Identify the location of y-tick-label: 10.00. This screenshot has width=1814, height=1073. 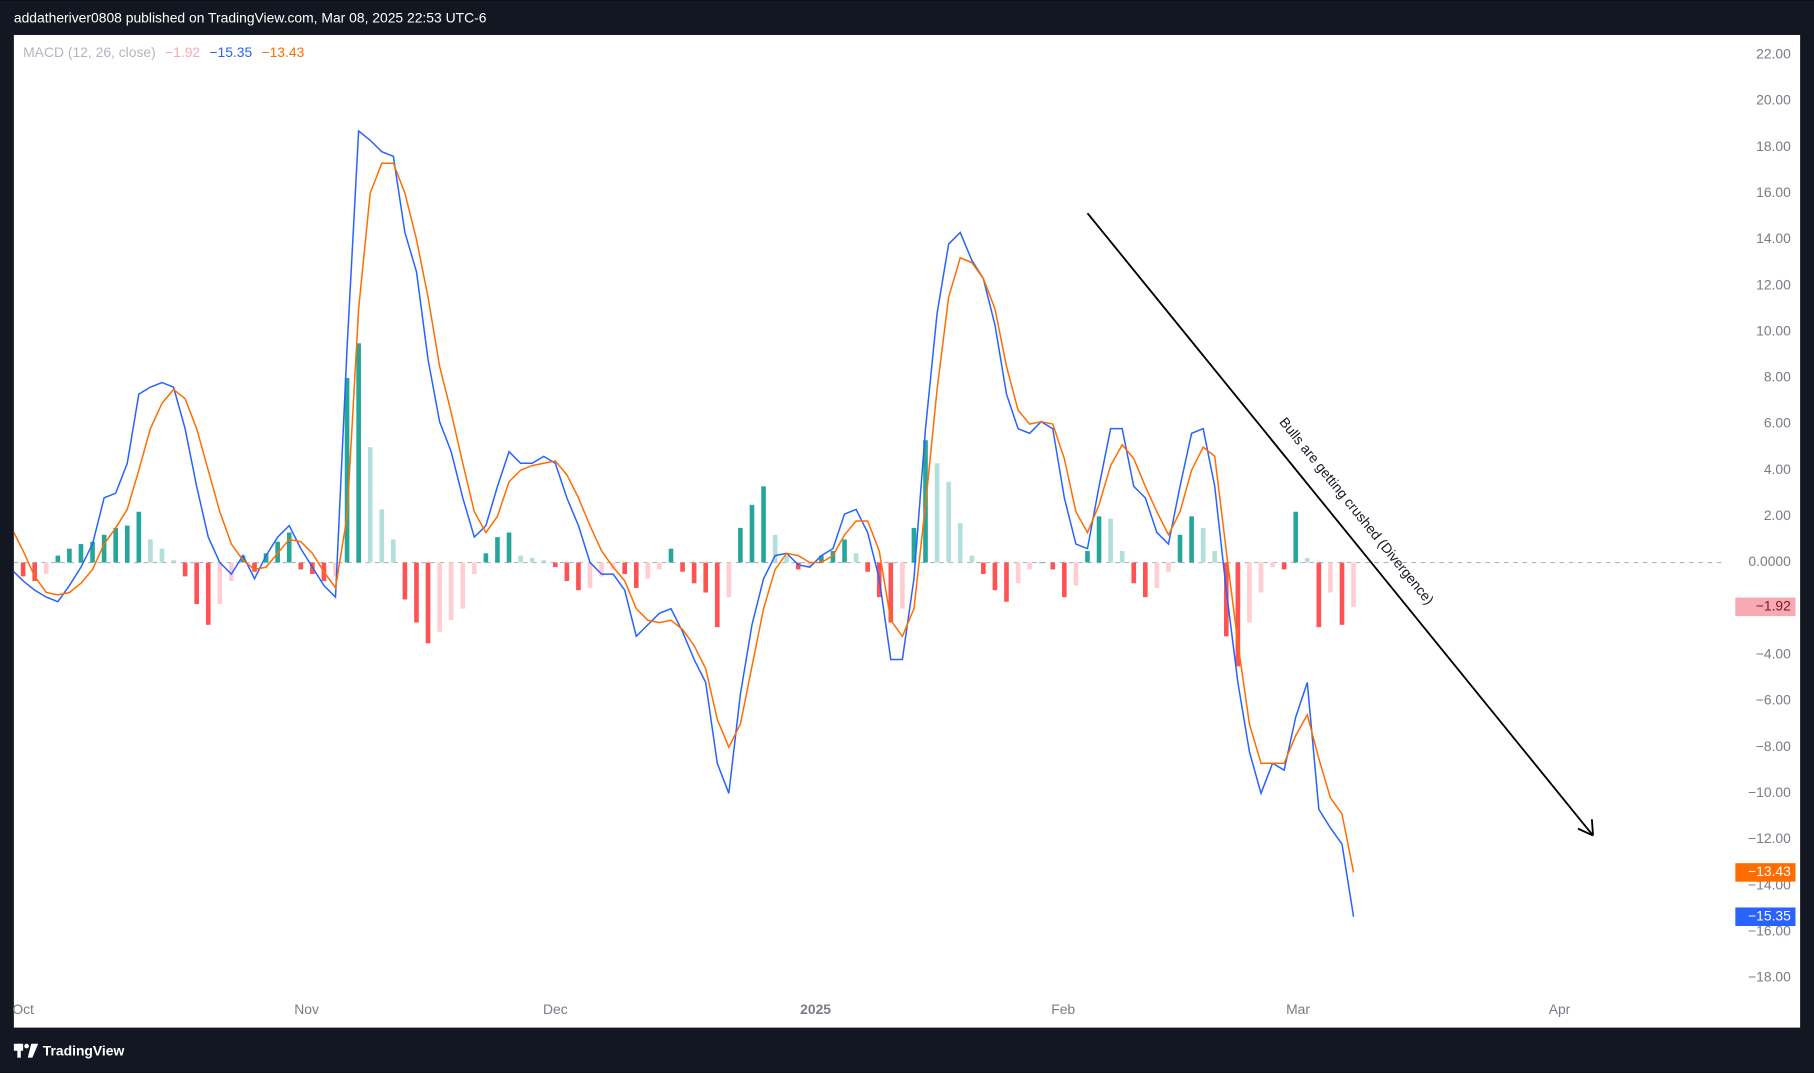
(1773, 330).